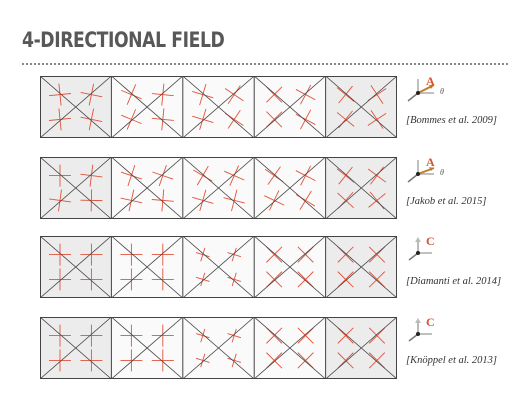  I want to click on field-panel-jakob, so click(218, 188).